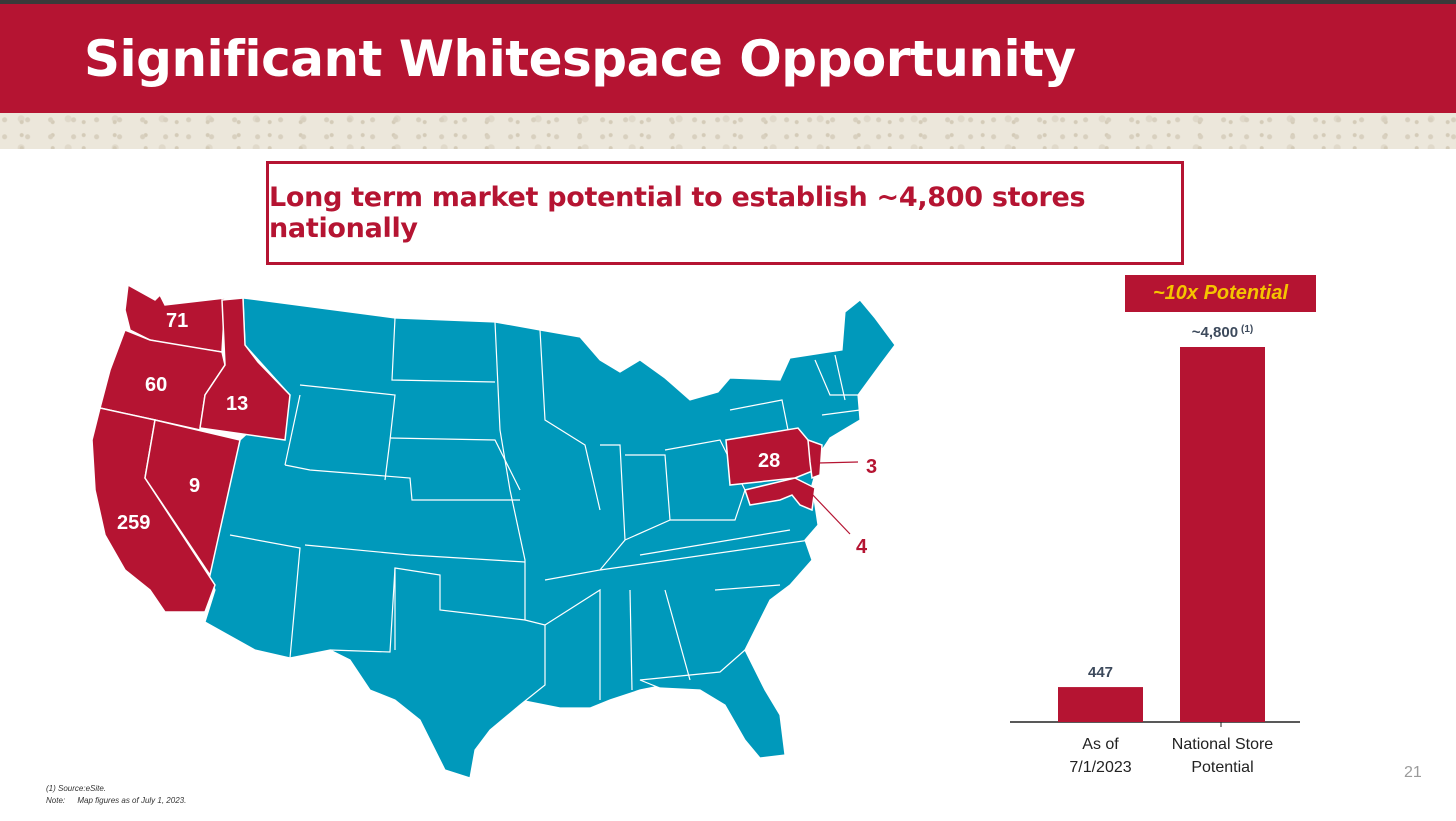  I want to click on footnote-note-text: Map figures as of July 1, 2023., so click(132, 800).